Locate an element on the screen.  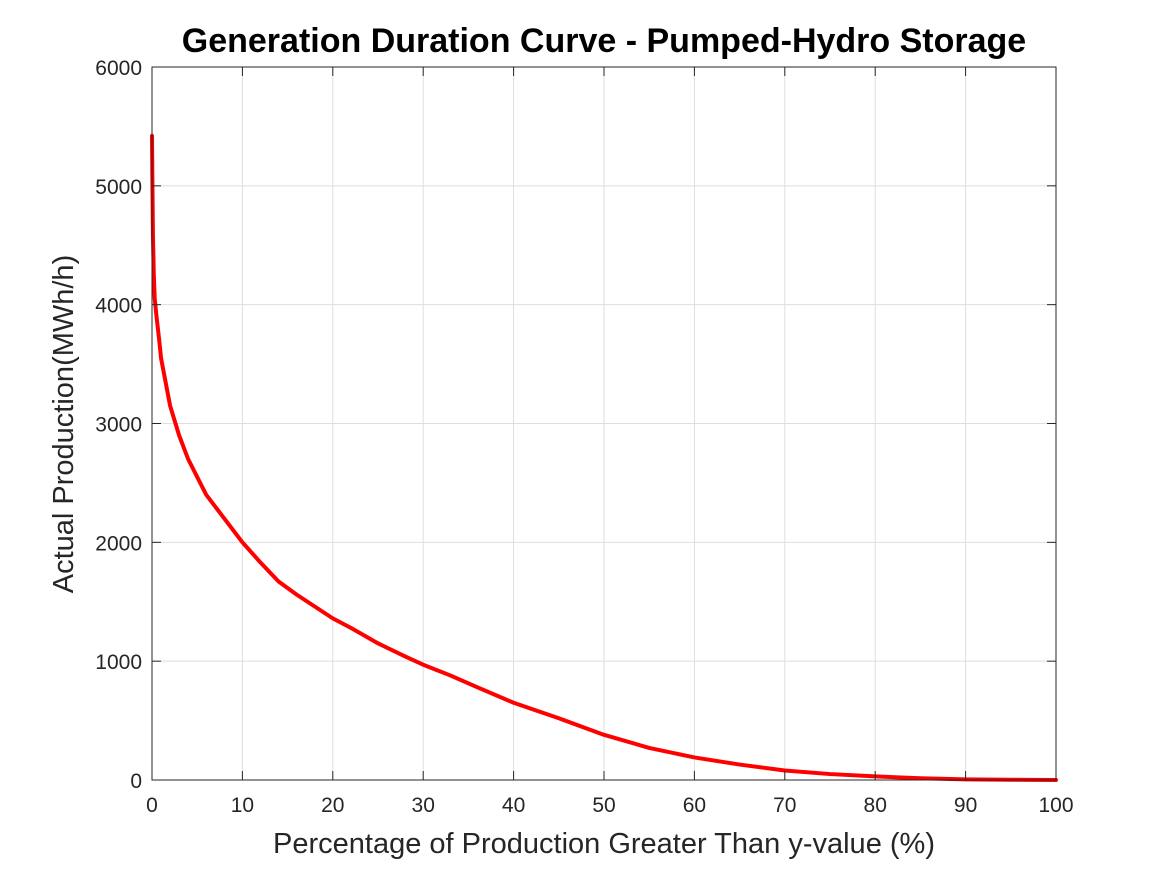
y-tick-label: 4000 is located at coordinates (118, 306).